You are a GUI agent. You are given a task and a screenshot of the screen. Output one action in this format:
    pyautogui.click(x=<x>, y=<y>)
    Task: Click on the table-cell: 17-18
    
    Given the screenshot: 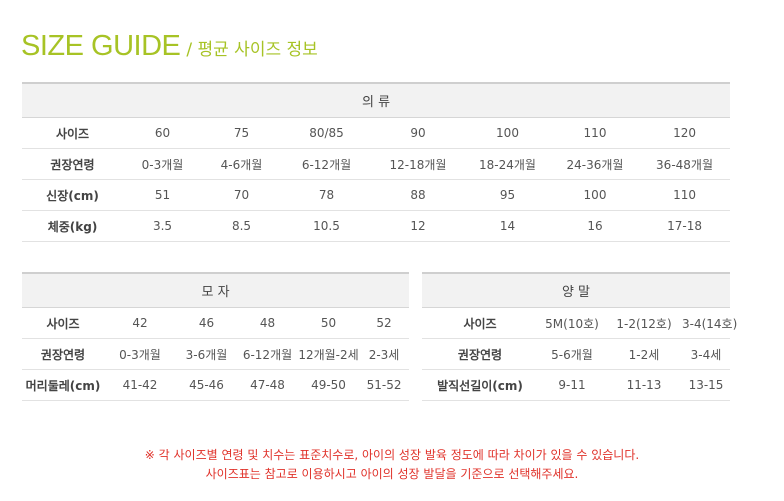 What is the action you would take?
    pyautogui.click(x=685, y=226)
    